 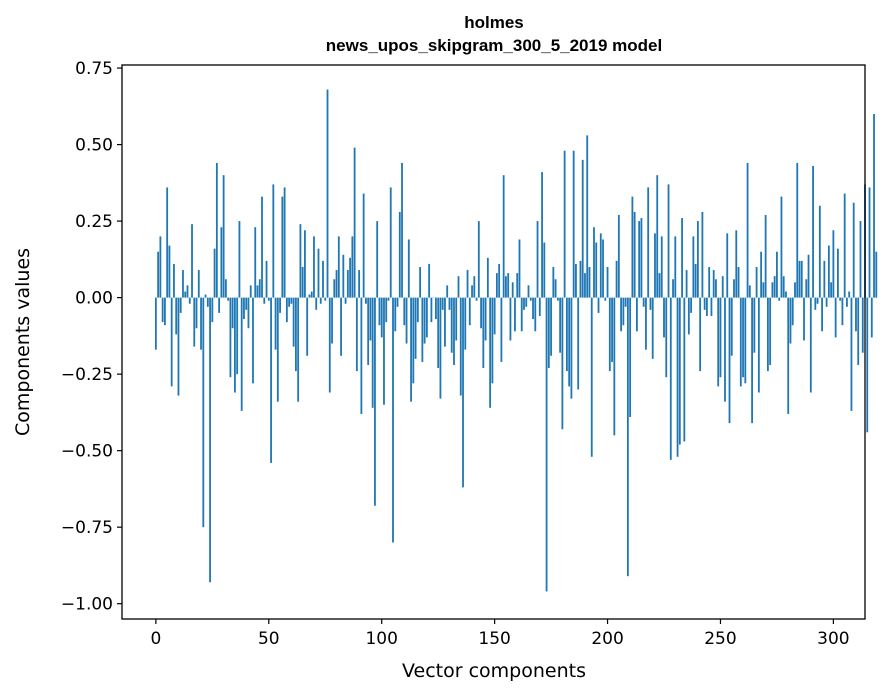 I want to click on x-tick-label: 100, so click(x=381, y=639).